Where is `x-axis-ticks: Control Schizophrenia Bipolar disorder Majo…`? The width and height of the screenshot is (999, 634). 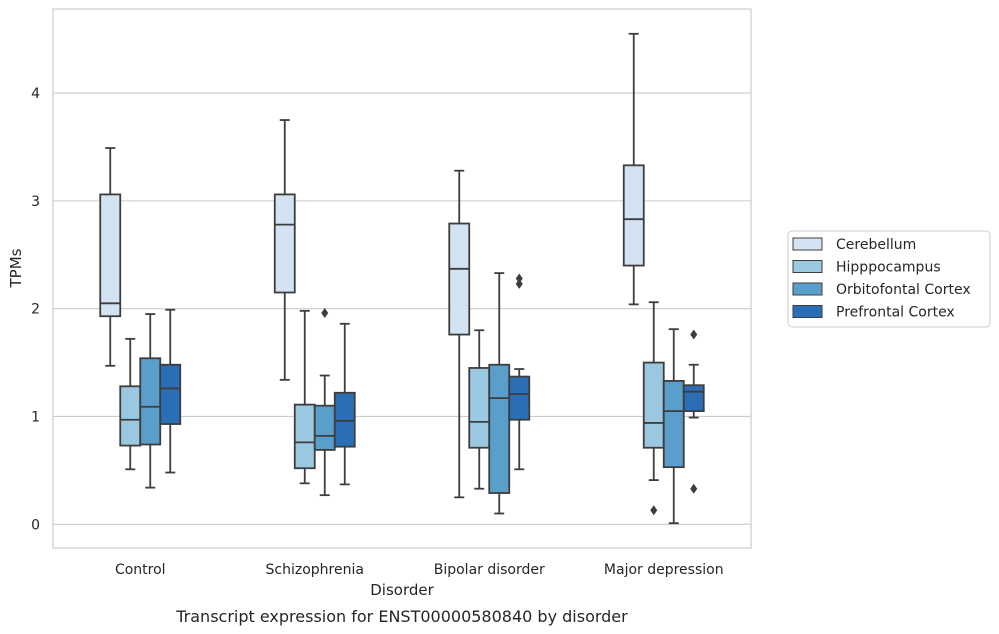 x-axis-ticks: Control Schizophrenia Bipolar disorder Majo… is located at coordinates (419, 570).